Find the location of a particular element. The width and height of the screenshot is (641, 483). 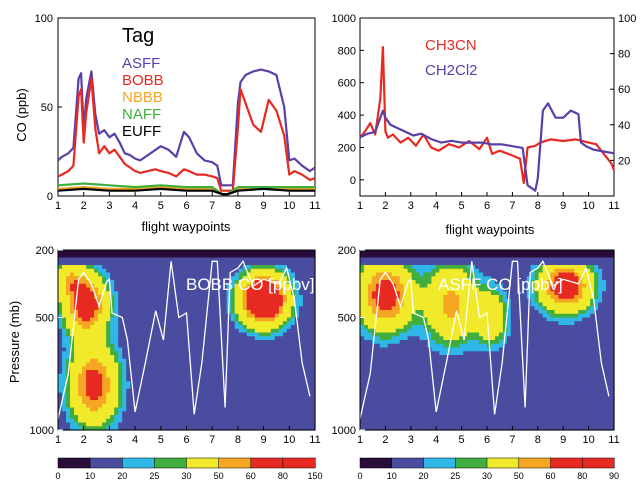

x-tick-label: 11 is located at coordinates (314, 206).